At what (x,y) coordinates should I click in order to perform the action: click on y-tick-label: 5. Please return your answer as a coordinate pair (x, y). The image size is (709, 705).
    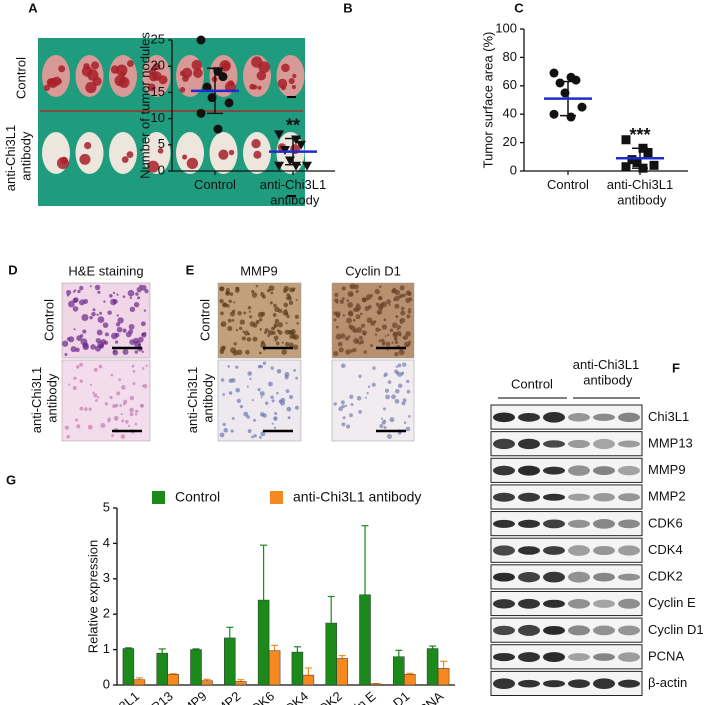
    Looking at the image, I should click on (106, 506).